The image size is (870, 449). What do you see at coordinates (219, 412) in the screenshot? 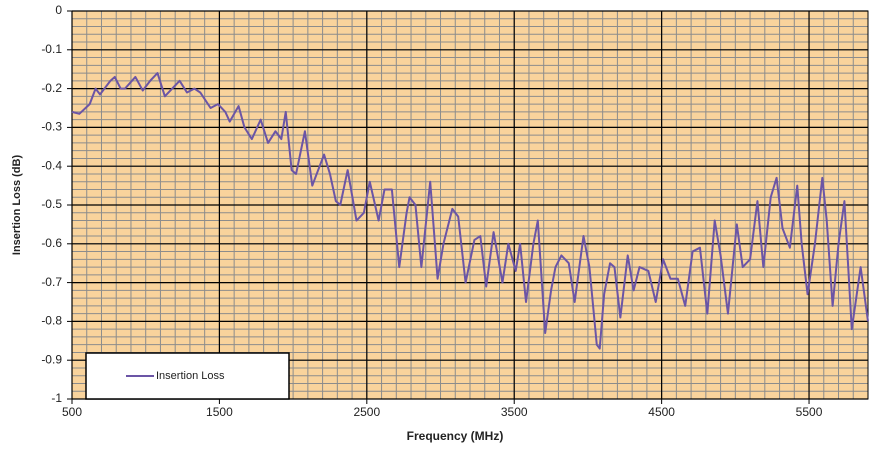
I see `x-tick-label: 1500` at bounding box center [219, 412].